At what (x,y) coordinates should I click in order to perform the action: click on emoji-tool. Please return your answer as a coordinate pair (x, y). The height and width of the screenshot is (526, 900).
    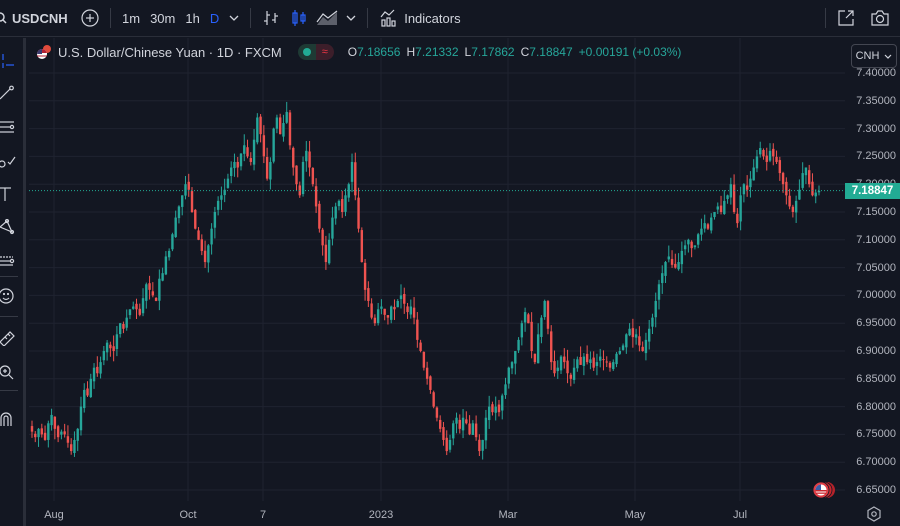
    Looking at the image, I should click on (11, 296).